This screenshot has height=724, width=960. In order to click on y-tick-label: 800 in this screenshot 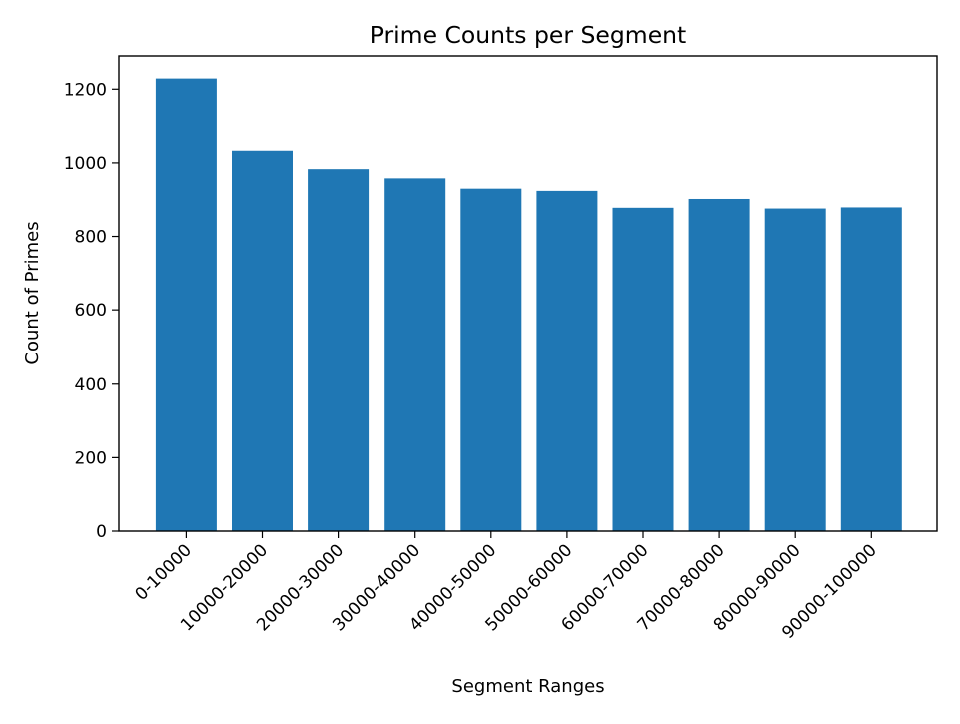, I will do `click(91, 238)`.